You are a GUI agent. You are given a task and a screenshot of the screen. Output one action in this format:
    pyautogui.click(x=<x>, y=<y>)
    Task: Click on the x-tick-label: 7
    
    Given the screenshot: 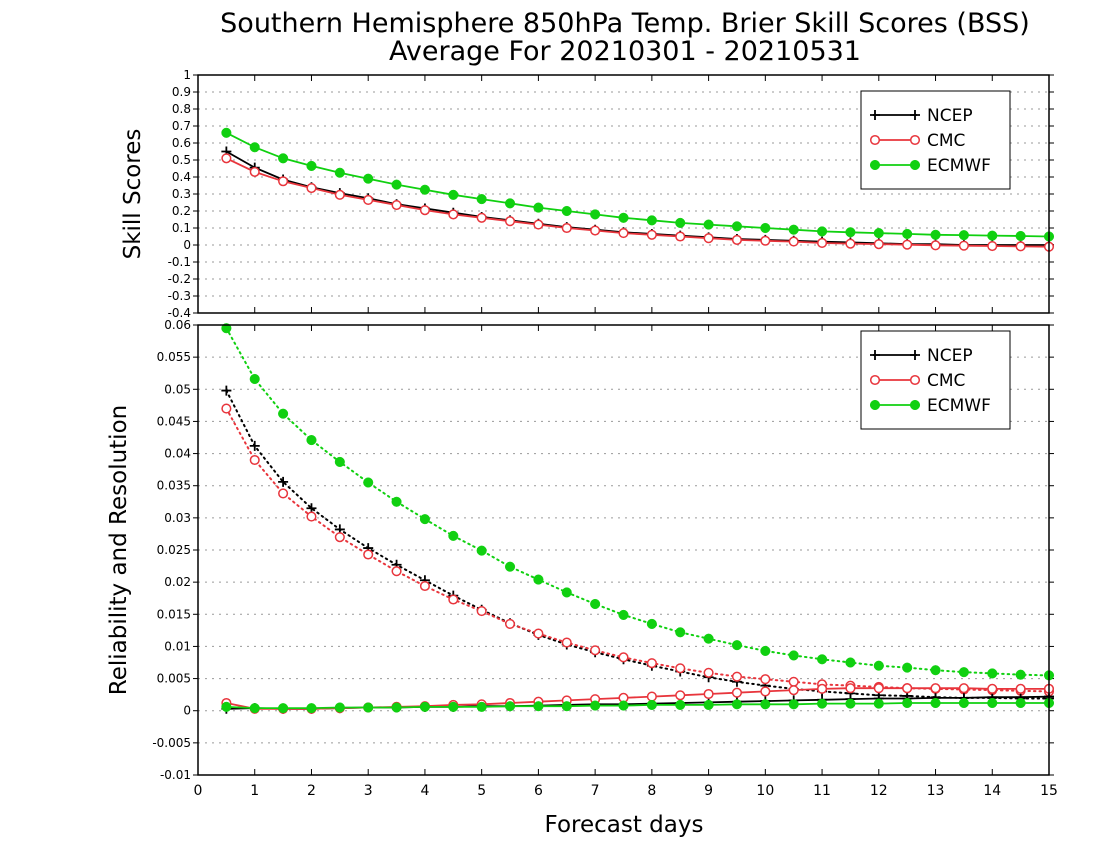 What is the action you would take?
    pyautogui.click(x=595, y=791)
    